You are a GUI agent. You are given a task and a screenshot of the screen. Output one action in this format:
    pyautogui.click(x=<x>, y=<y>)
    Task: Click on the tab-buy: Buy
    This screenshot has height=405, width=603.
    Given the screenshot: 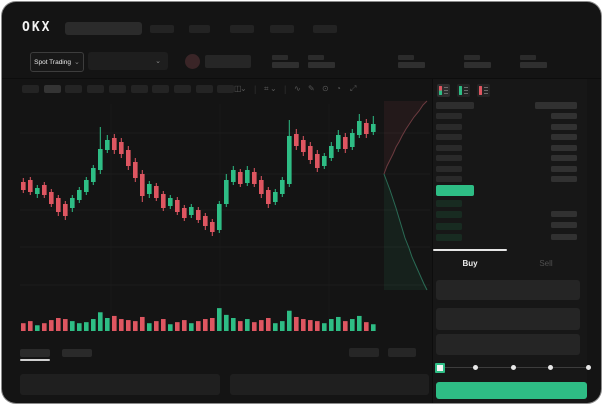 What is the action you would take?
    pyautogui.click(x=470, y=263)
    